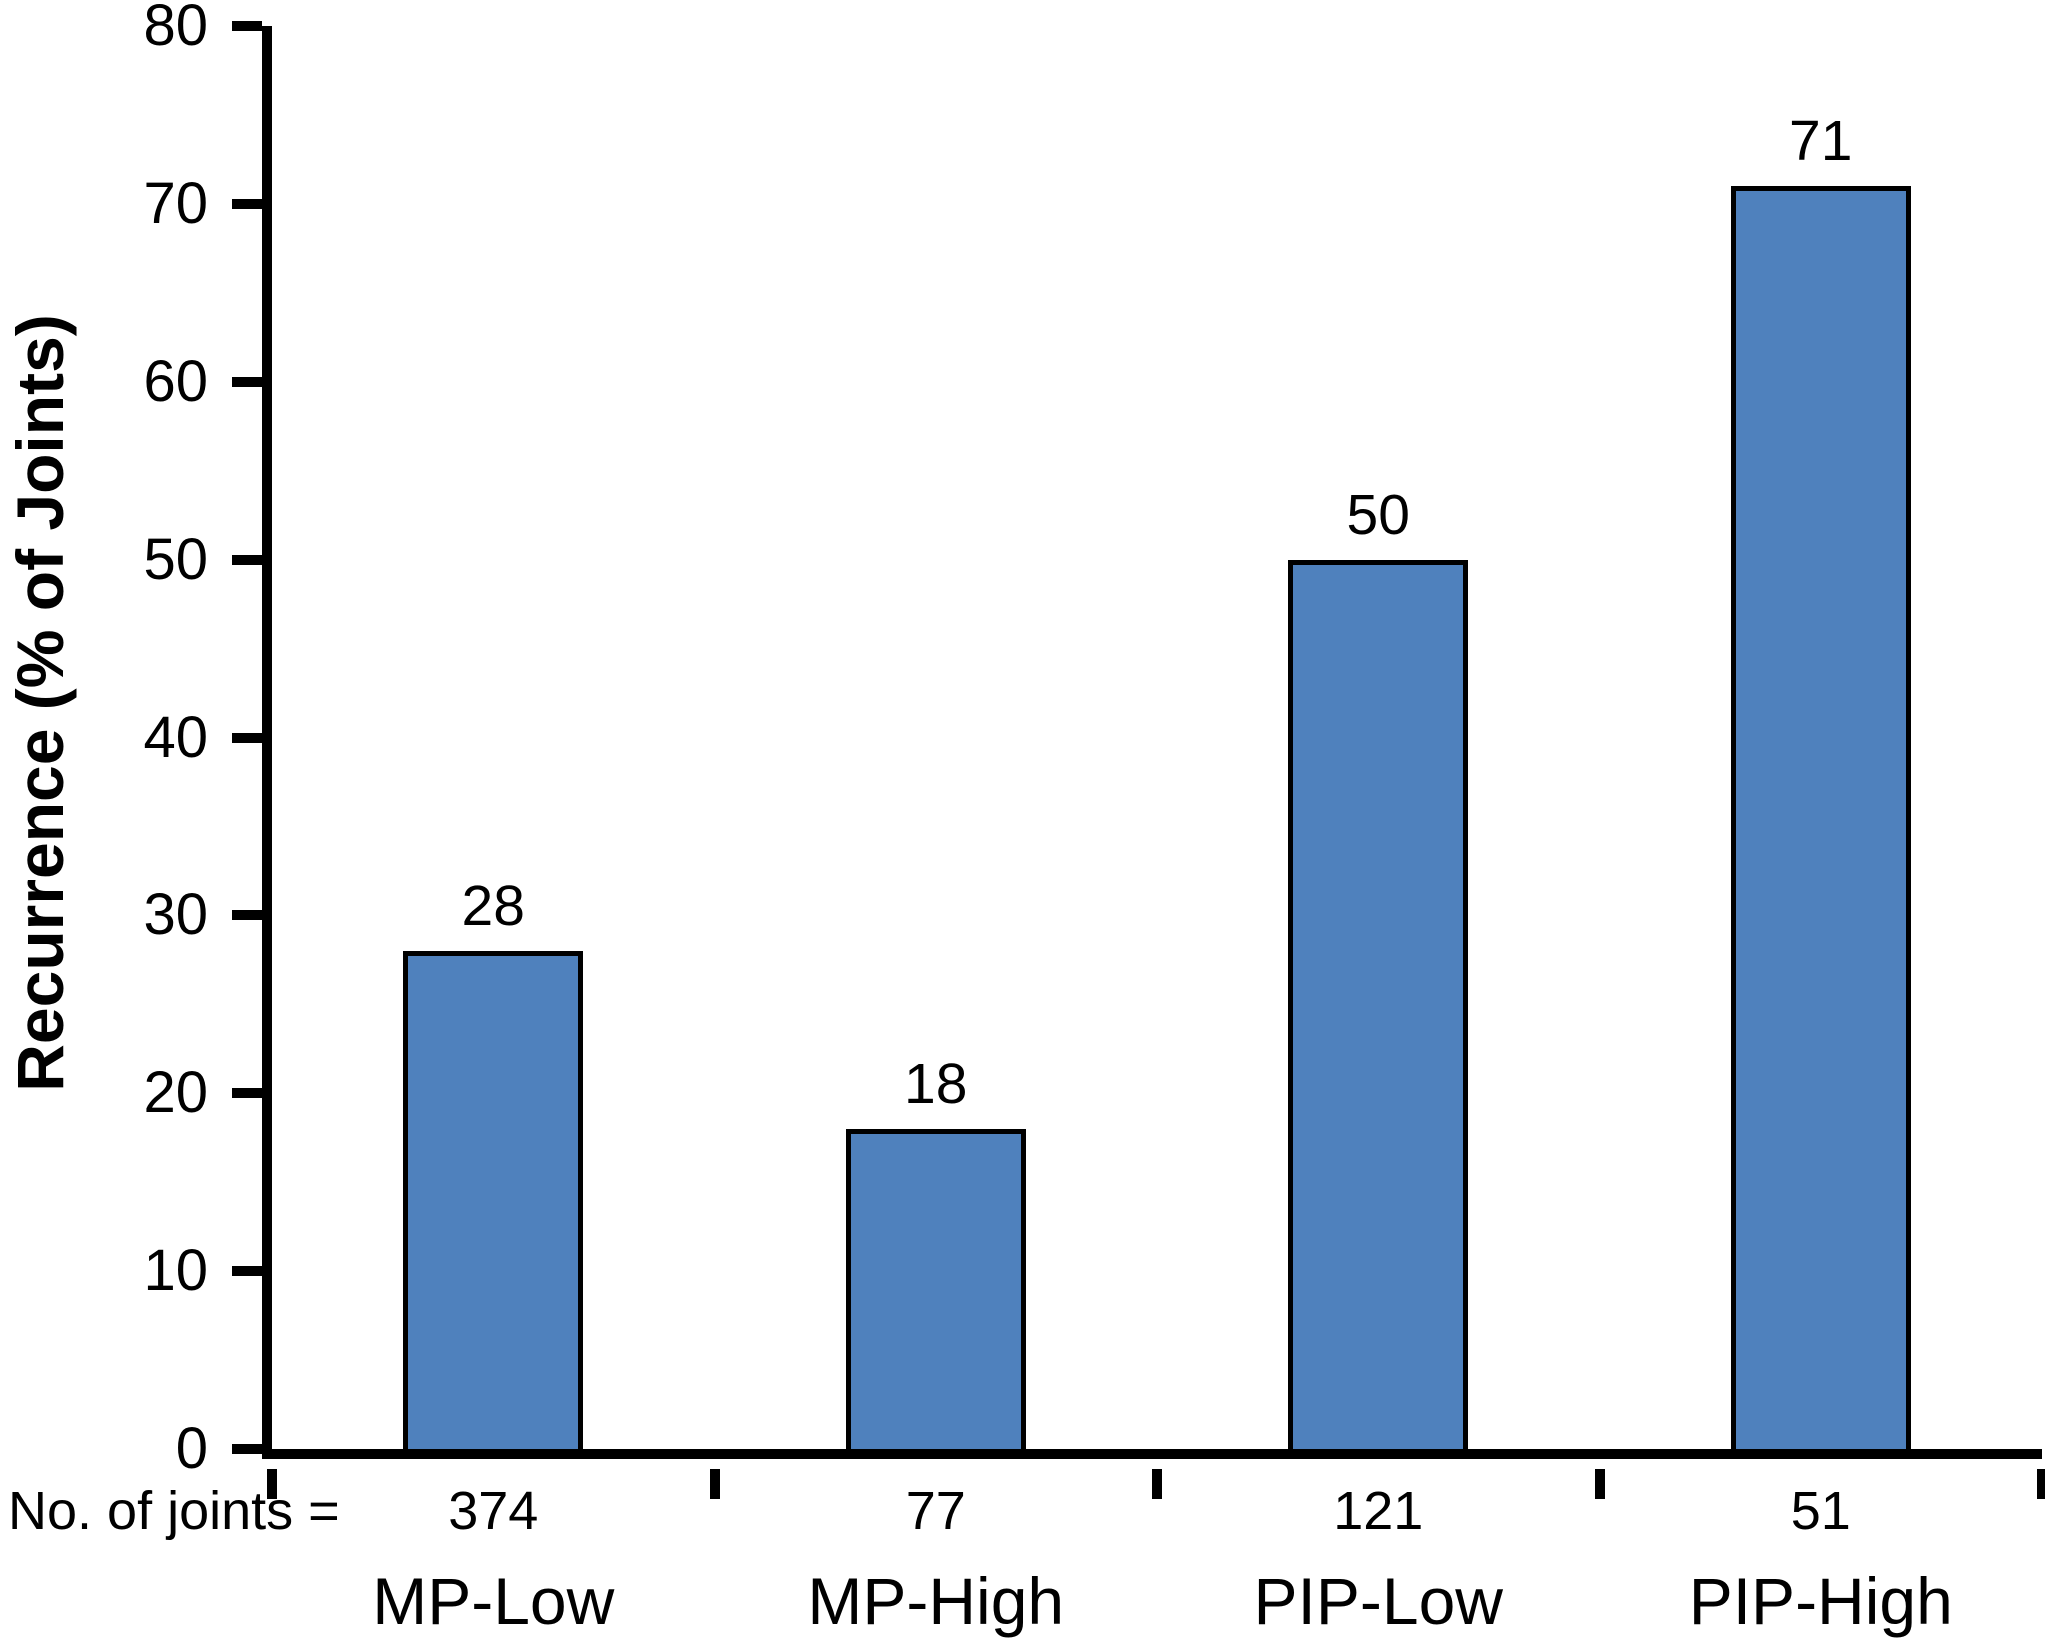  What do you see at coordinates (936, 1083) in the screenshot?
I see `bar-value-label: 18` at bounding box center [936, 1083].